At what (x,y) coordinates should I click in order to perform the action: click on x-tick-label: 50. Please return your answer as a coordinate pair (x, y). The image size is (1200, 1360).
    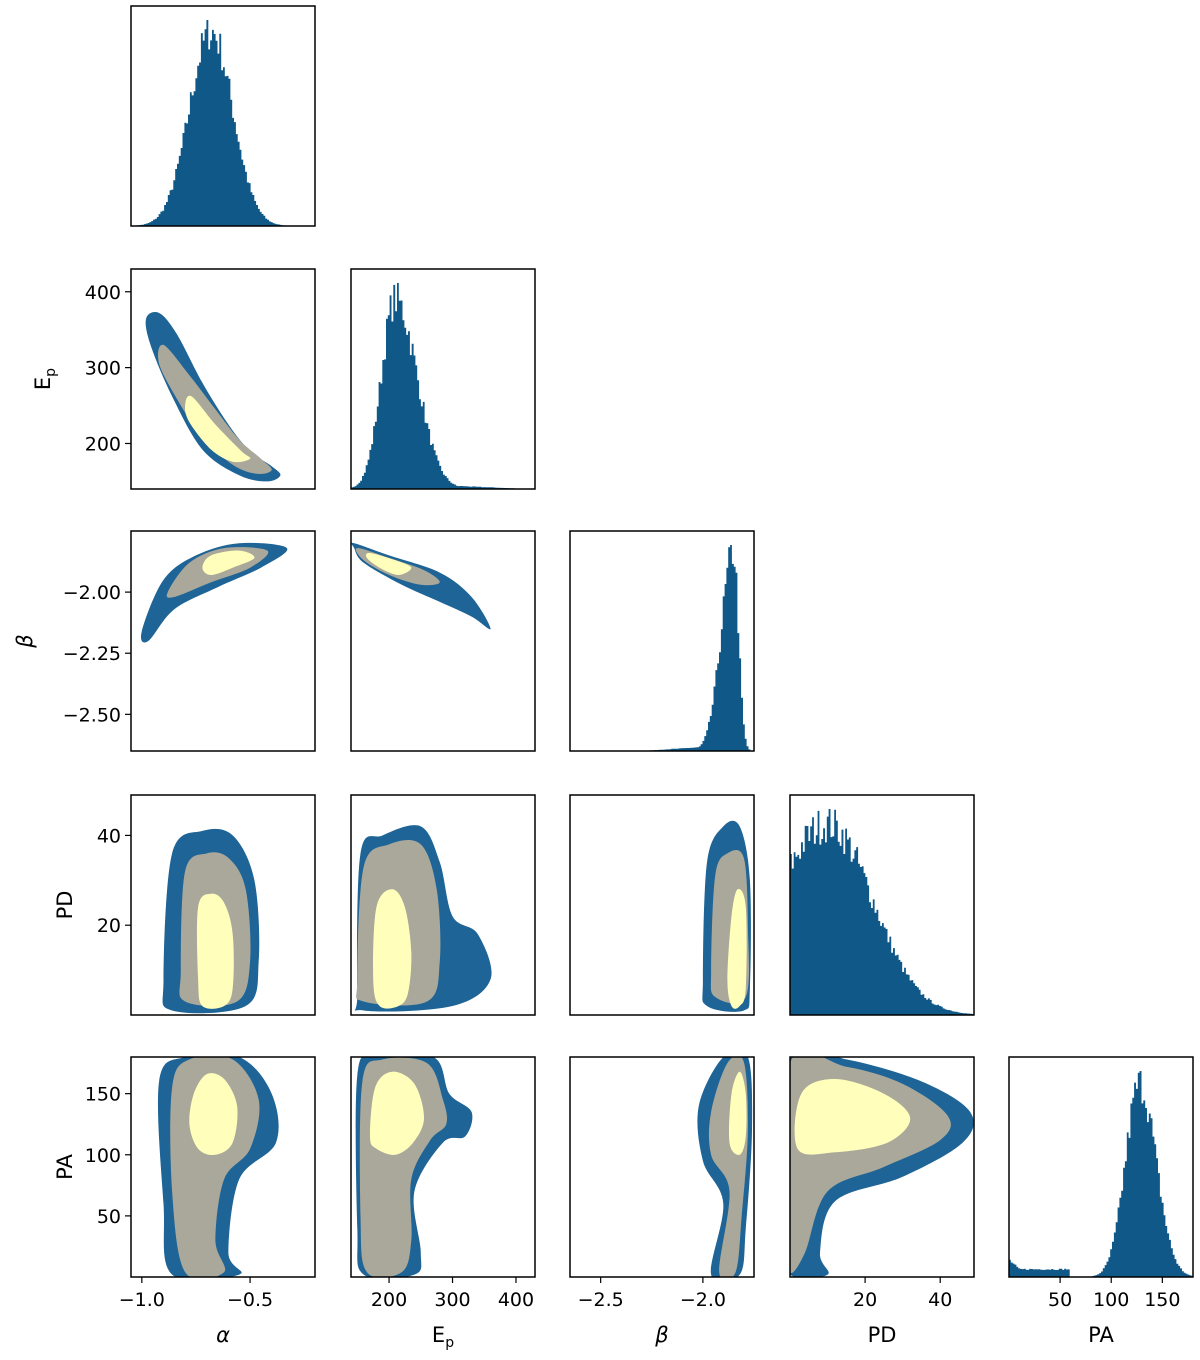
    Looking at the image, I should click on (1060, 1300).